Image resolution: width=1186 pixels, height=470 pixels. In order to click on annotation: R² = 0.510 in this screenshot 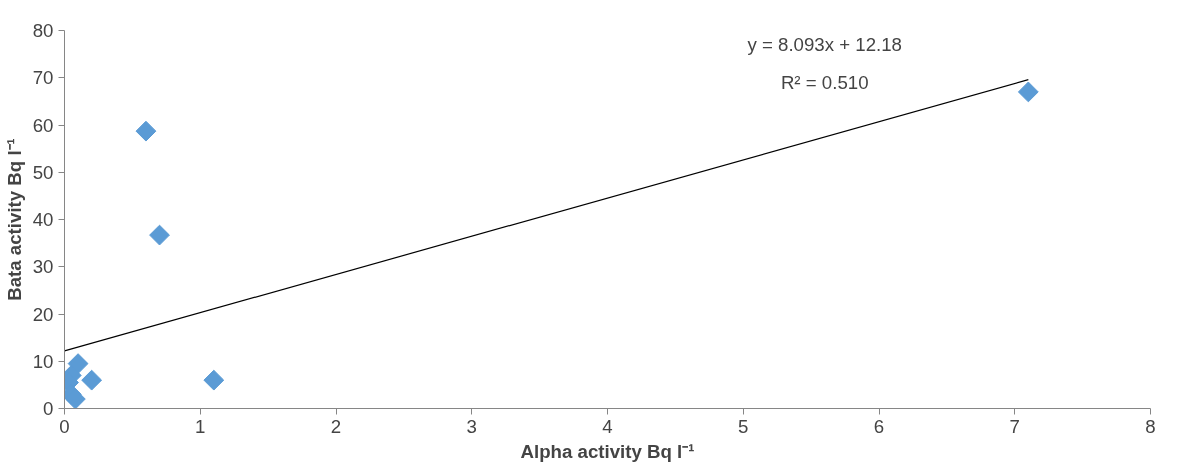, I will do `click(824, 83)`.